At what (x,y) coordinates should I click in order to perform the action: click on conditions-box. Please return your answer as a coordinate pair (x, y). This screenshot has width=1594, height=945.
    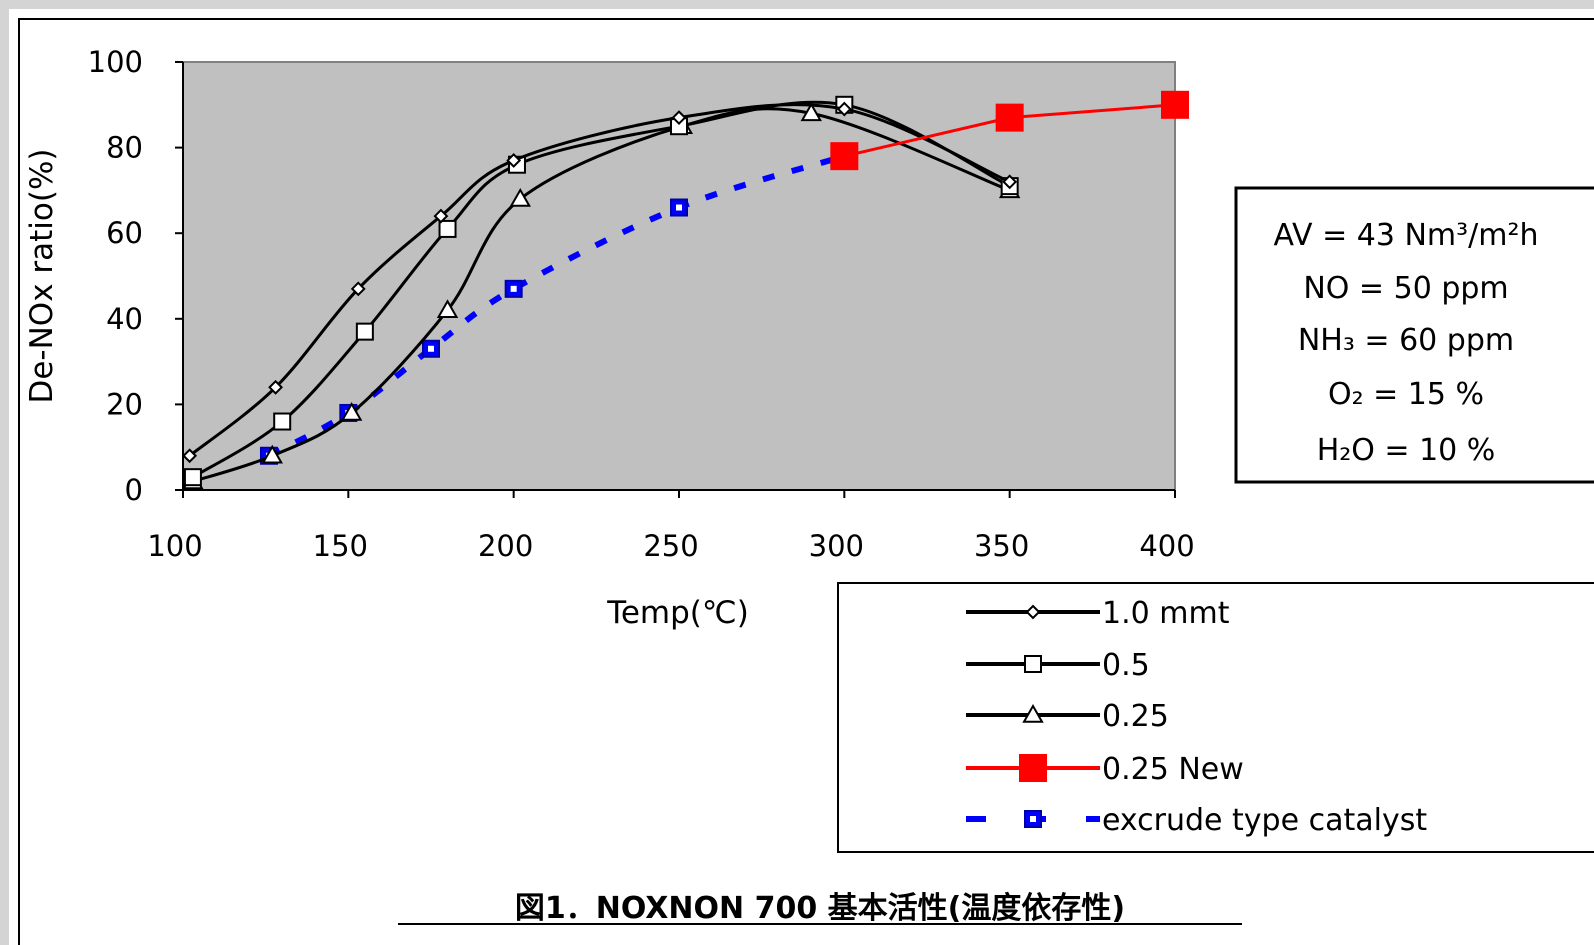
    Looking at the image, I should click on (1414, 335).